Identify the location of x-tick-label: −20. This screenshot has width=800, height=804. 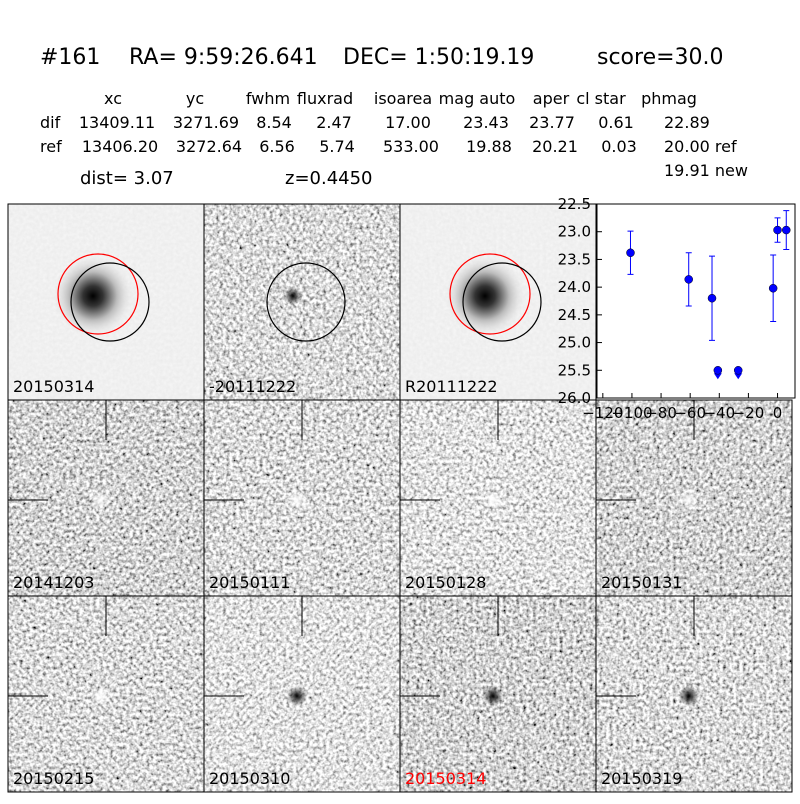
(749, 413).